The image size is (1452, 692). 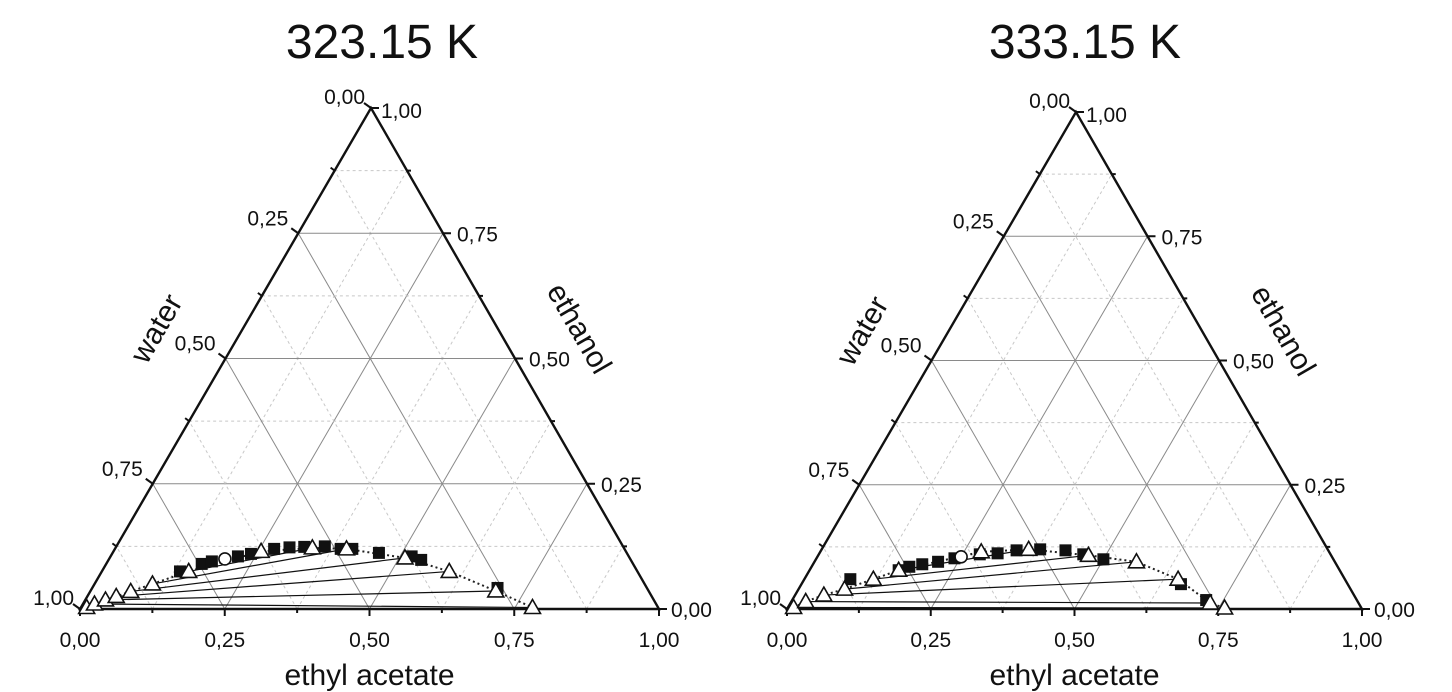 What do you see at coordinates (691, 610) in the screenshot?
I see `right-end-tick-label: 0,00` at bounding box center [691, 610].